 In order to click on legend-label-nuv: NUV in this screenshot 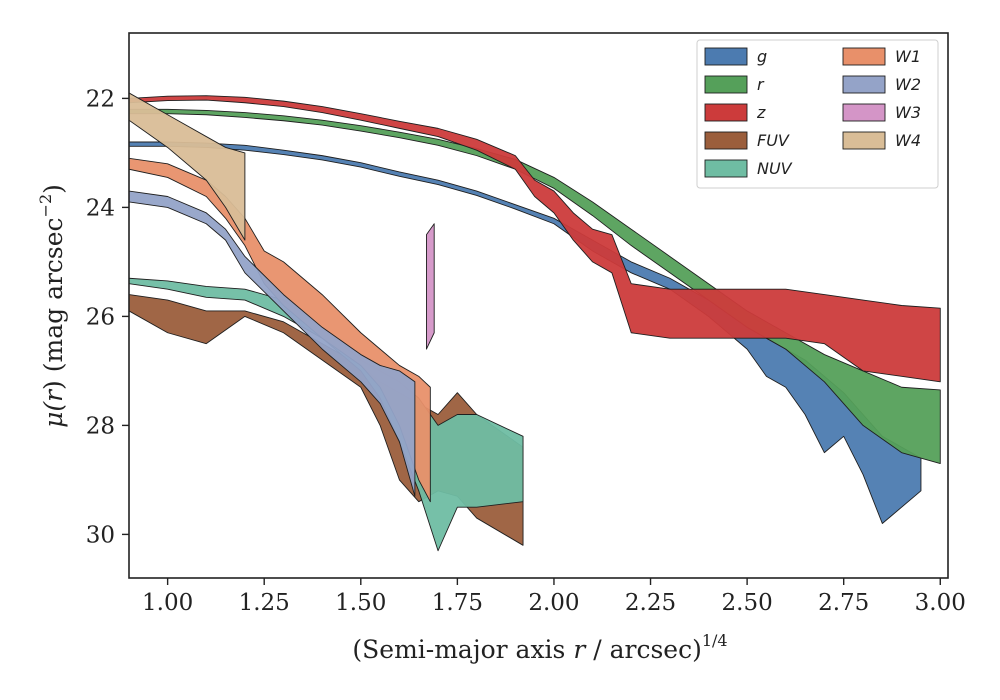, I will do `click(775, 168)`.